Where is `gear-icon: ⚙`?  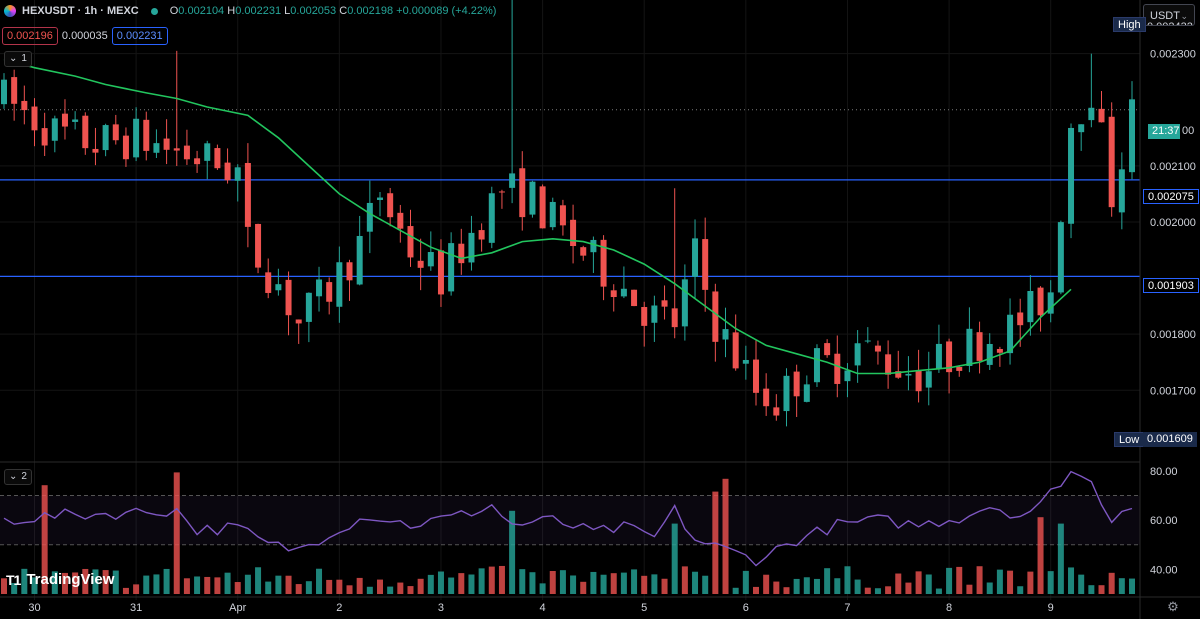 gear-icon: ⚙ is located at coordinates (1173, 606).